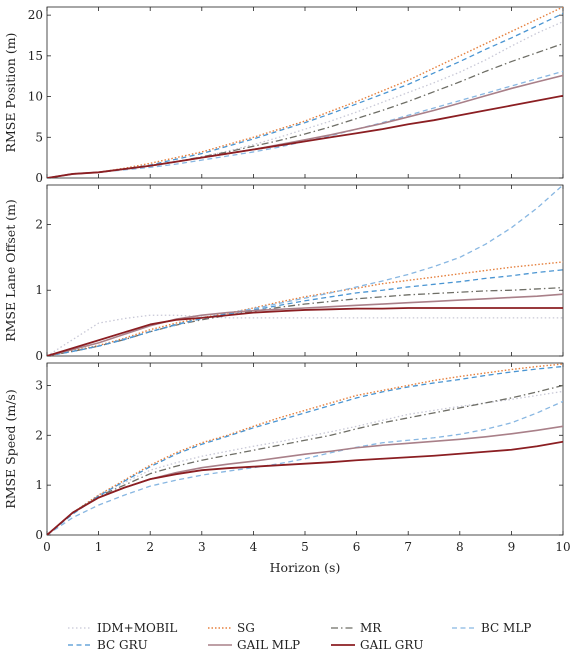 Image resolution: width=575 pixels, height=661 pixels. What do you see at coordinates (268, 645) in the screenshot?
I see `legend-label: GAIL MLP` at bounding box center [268, 645].